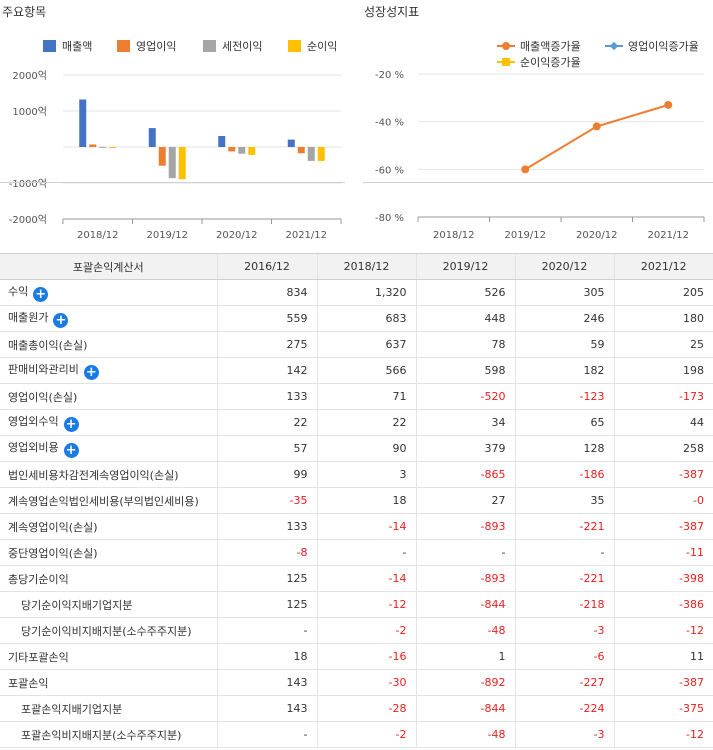 The image size is (713, 750). What do you see at coordinates (663, 370) in the screenshot?
I see `table-cell: 198` at bounding box center [663, 370].